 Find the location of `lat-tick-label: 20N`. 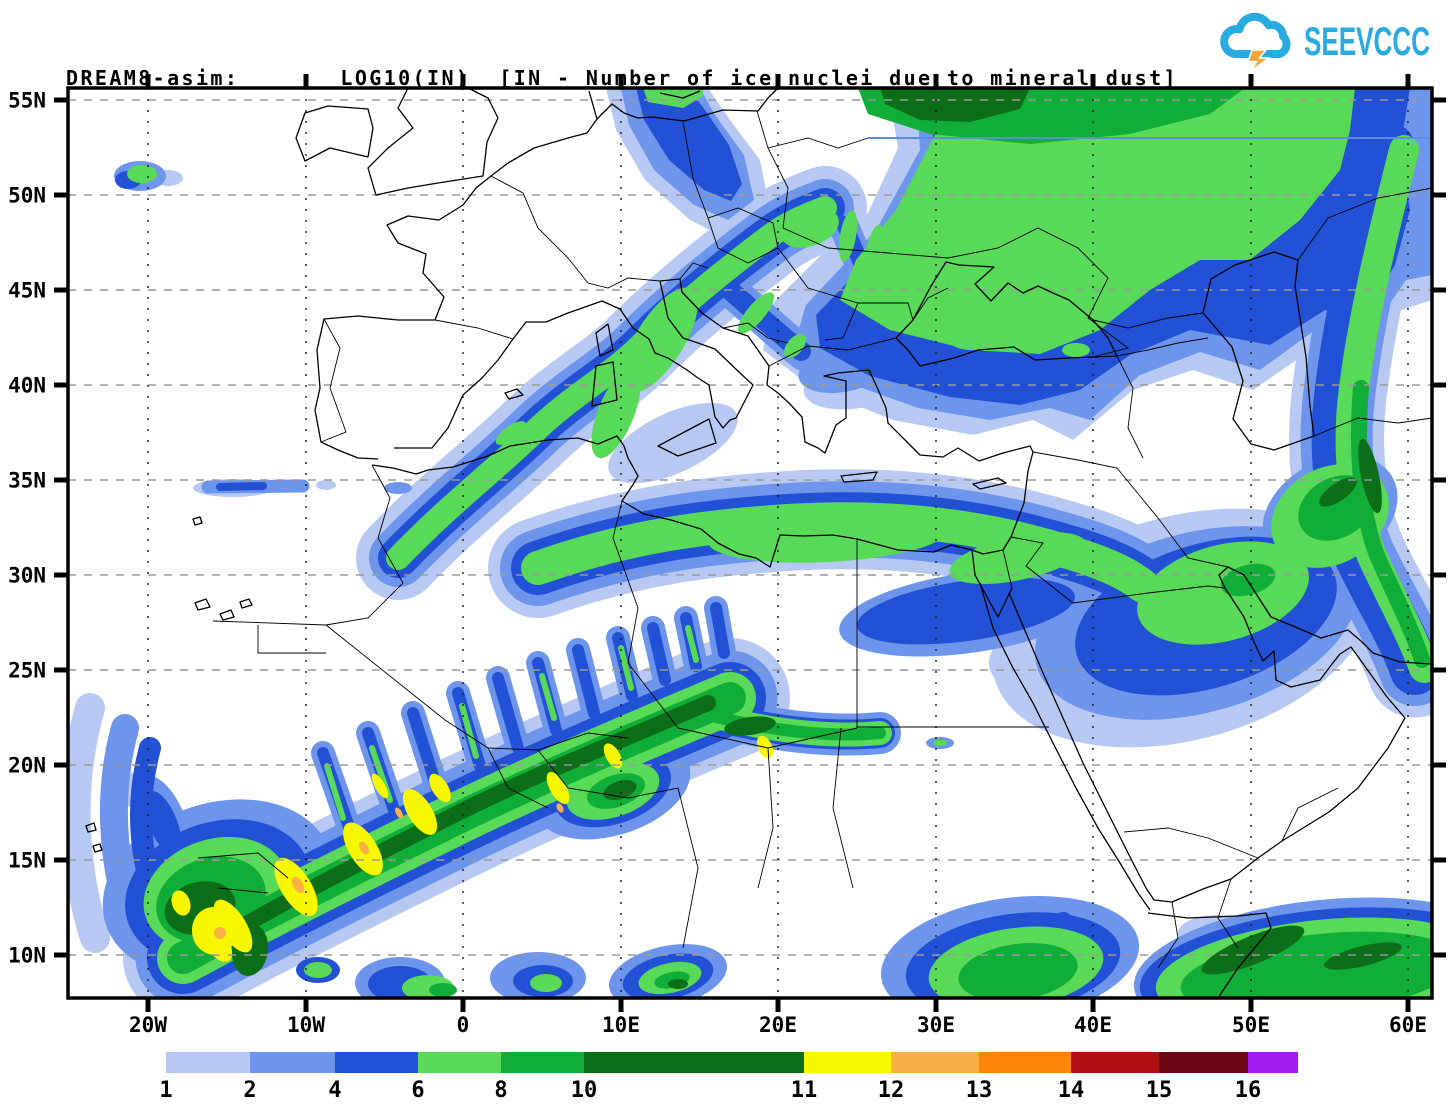

lat-tick-label: 20N is located at coordinates (27, 766).